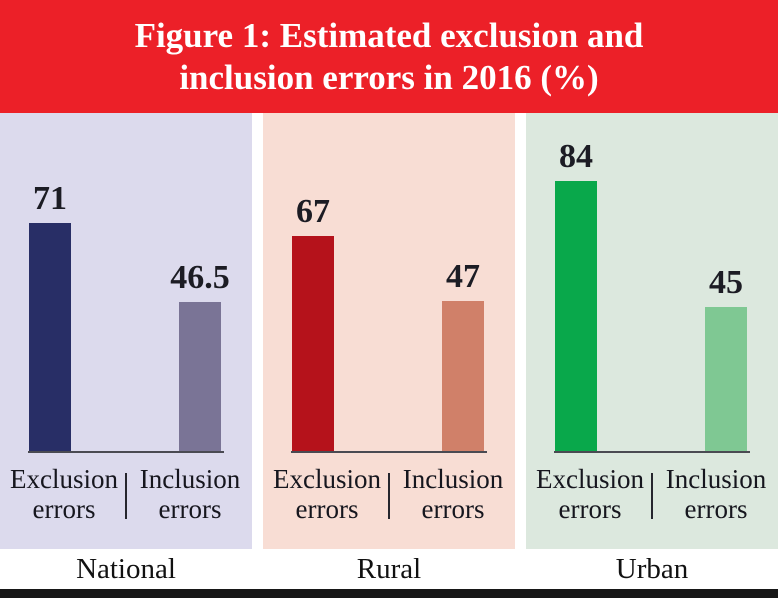 The width and height of the screenshot is (778, 600). What do you see at coordinates (389, 452) in the screenshot?
I see `axis-baseline-rural` at bounding box center [389, 452].